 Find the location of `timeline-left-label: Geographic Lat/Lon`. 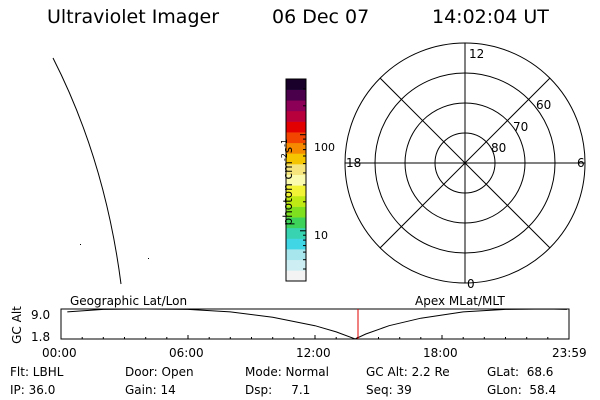

timeline-left-label: Geographic Lat/Lon is located at coordinates (129, 301).